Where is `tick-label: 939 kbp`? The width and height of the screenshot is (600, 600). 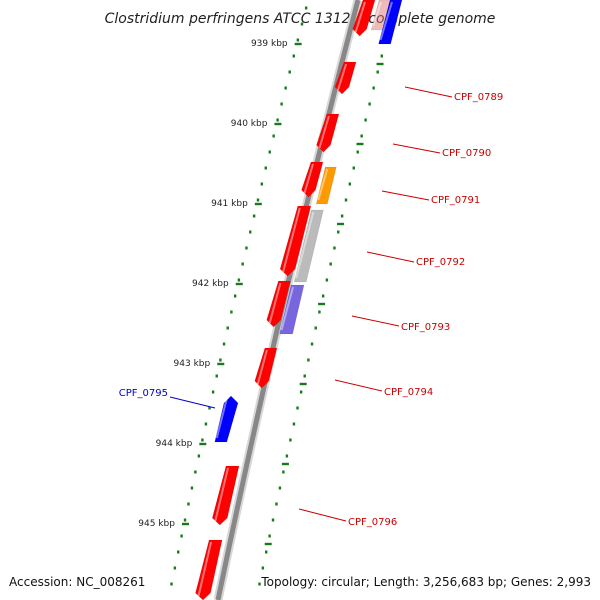
tick-label: 939 kbp is located at coordinates (269, 44).